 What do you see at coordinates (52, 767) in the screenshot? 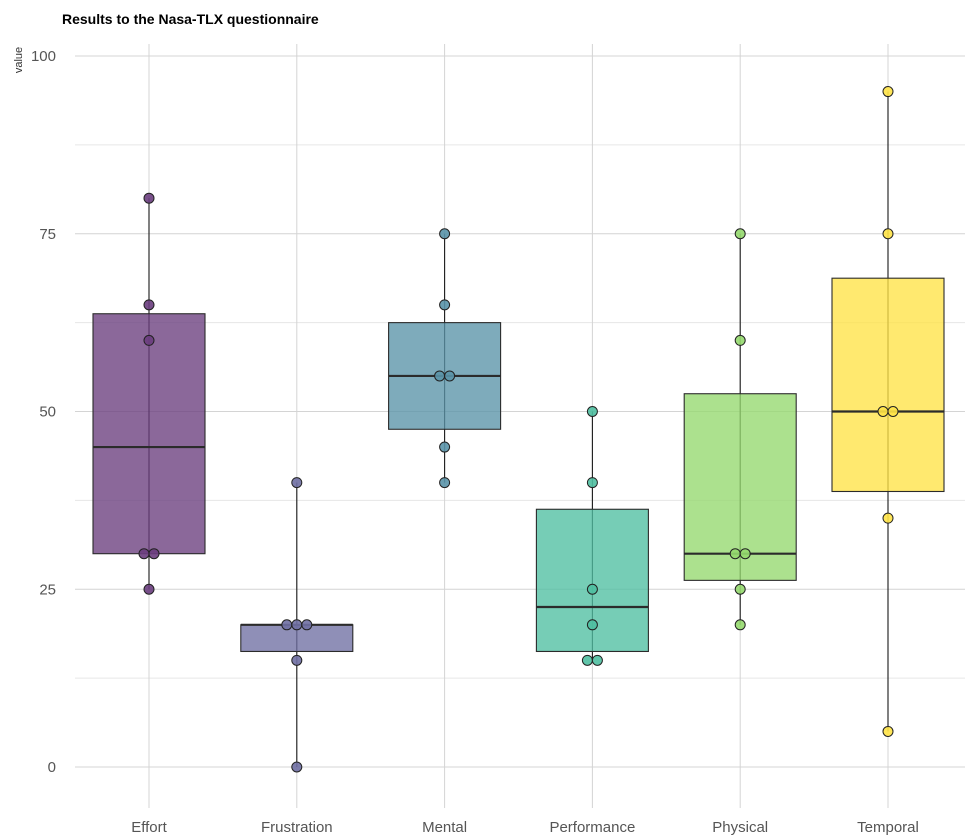
I see `y-tick-label: 0` at bounding box center [52, 767].